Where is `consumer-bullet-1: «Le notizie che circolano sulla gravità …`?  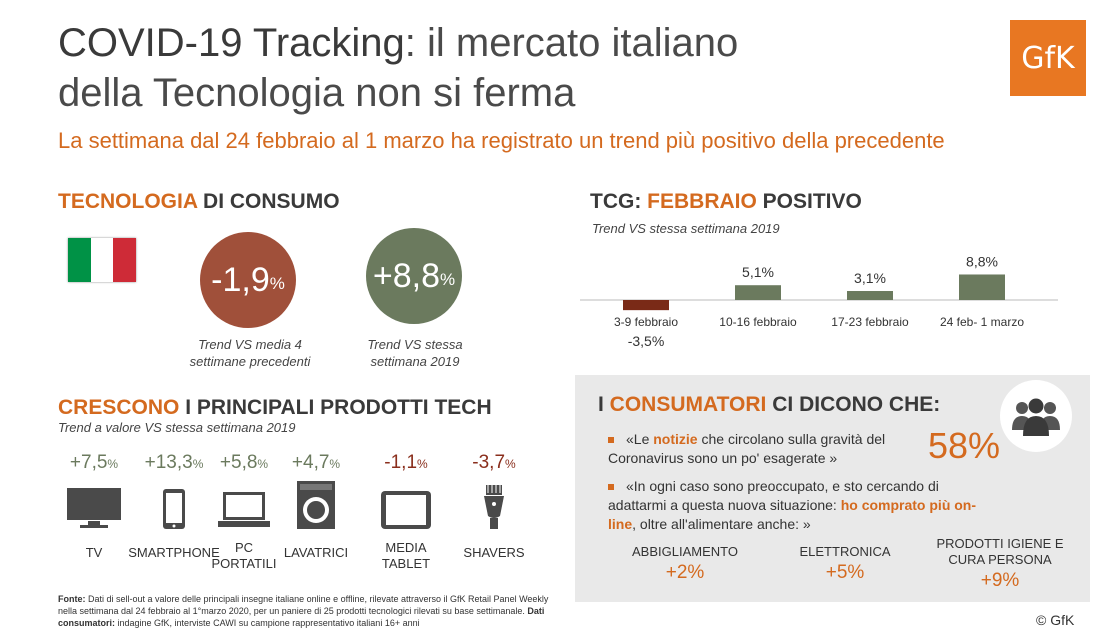
consumer-bullet-1: «Le notizie che circolano sulla gravità … is located at coordinates (758, 449).